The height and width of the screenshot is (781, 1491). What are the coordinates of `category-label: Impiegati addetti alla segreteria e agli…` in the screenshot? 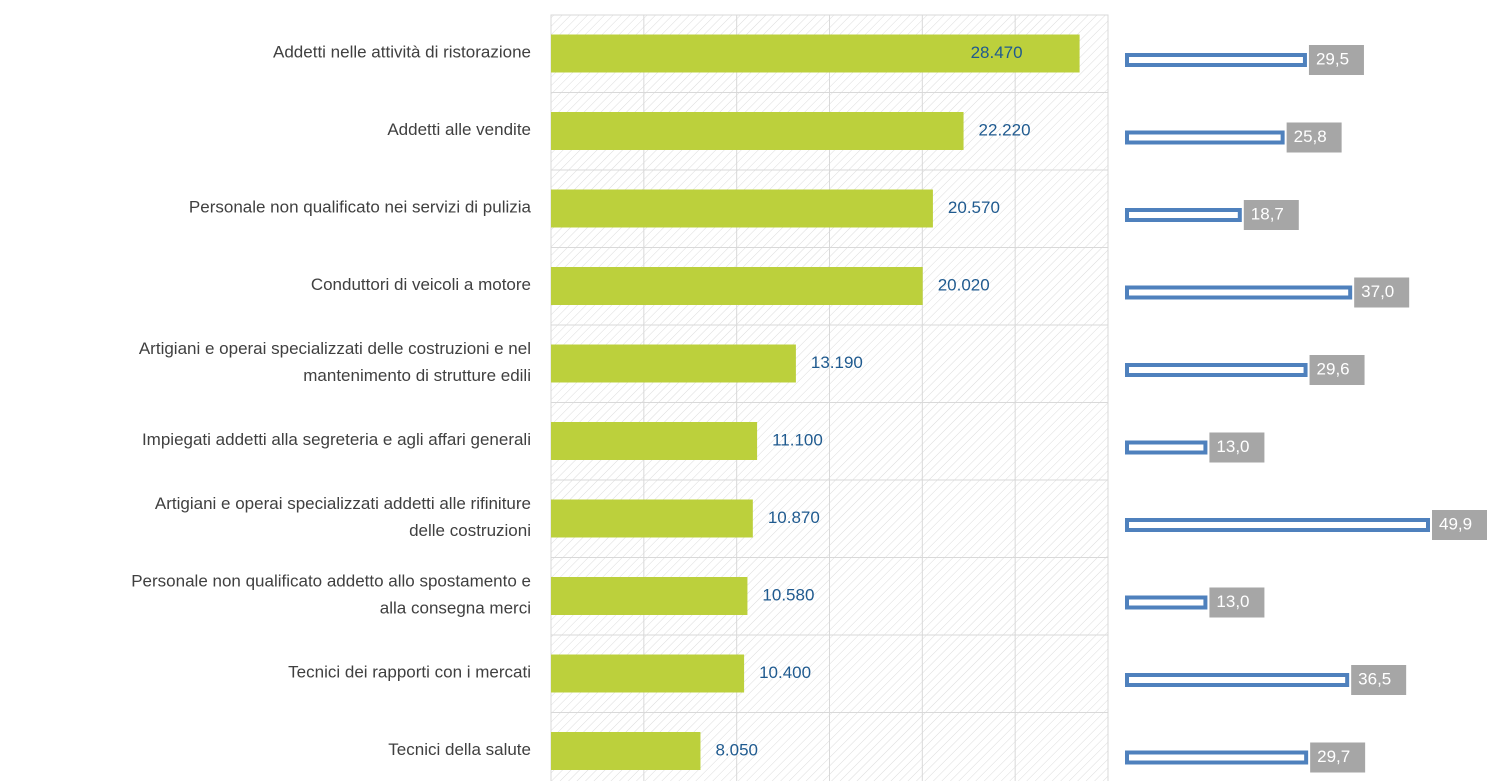 It's located at (336, 439).